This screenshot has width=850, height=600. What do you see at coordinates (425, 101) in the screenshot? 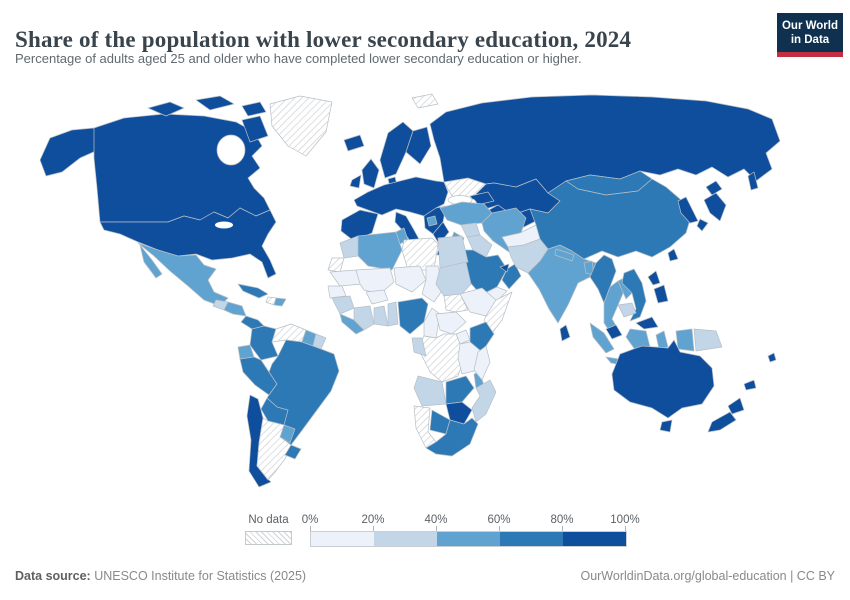
I see `region-svalbard` at bounding box center [425, 101].